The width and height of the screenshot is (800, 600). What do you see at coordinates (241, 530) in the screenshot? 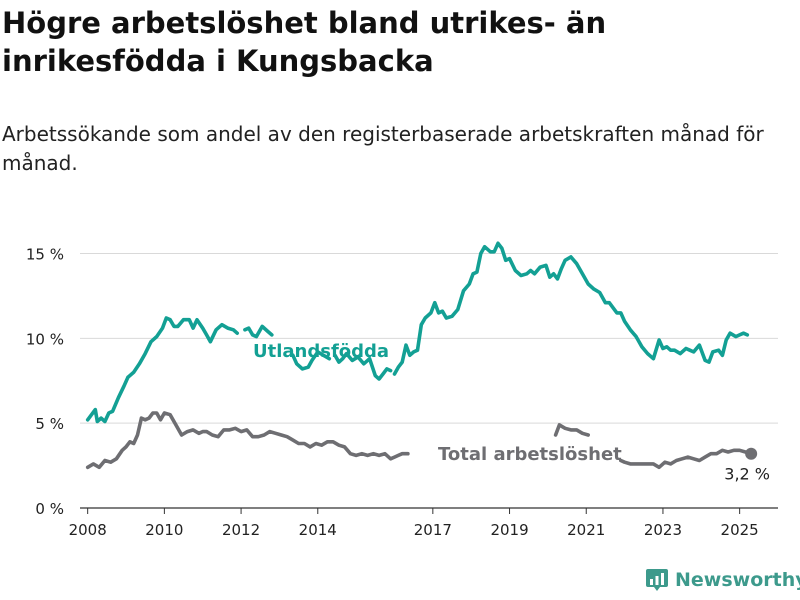
I see `x-tick-label: 2012` at bounding box center [241, 530].